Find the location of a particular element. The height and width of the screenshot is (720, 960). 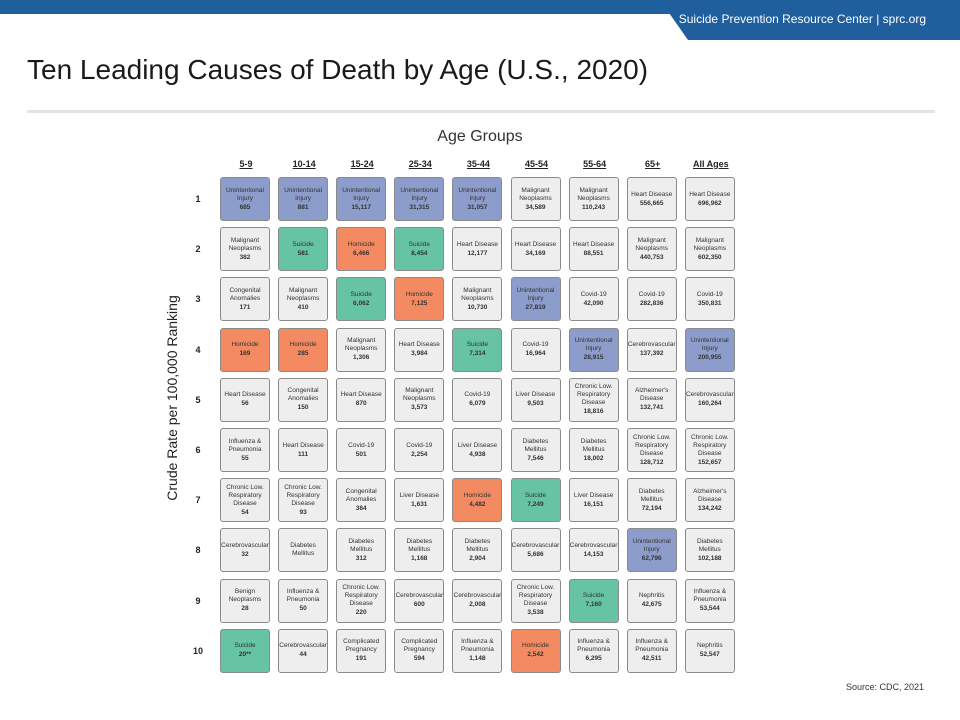

cause-value: 16,151 is located at coordinates (593, 504).